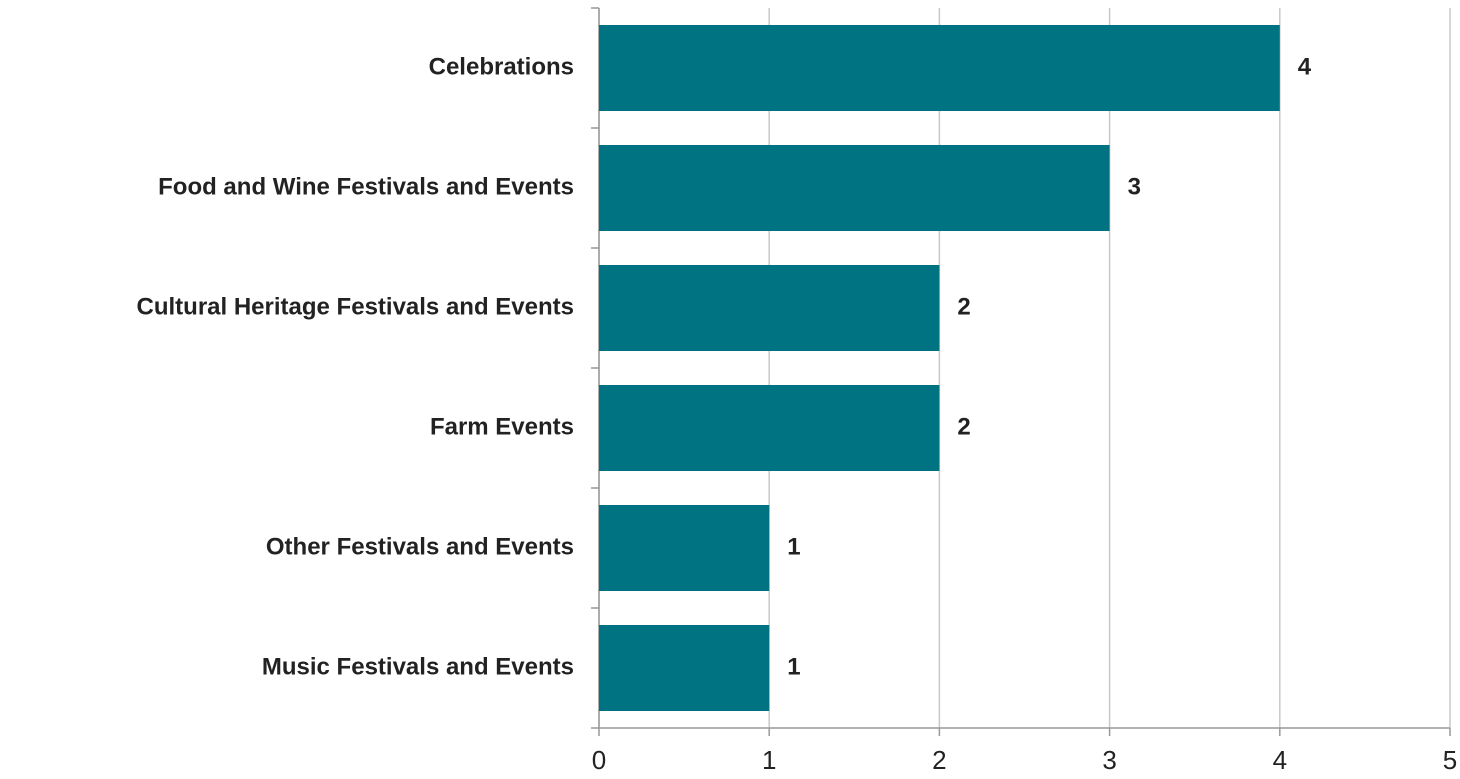  I want to click on data-label: 4, so click(1305, 66).